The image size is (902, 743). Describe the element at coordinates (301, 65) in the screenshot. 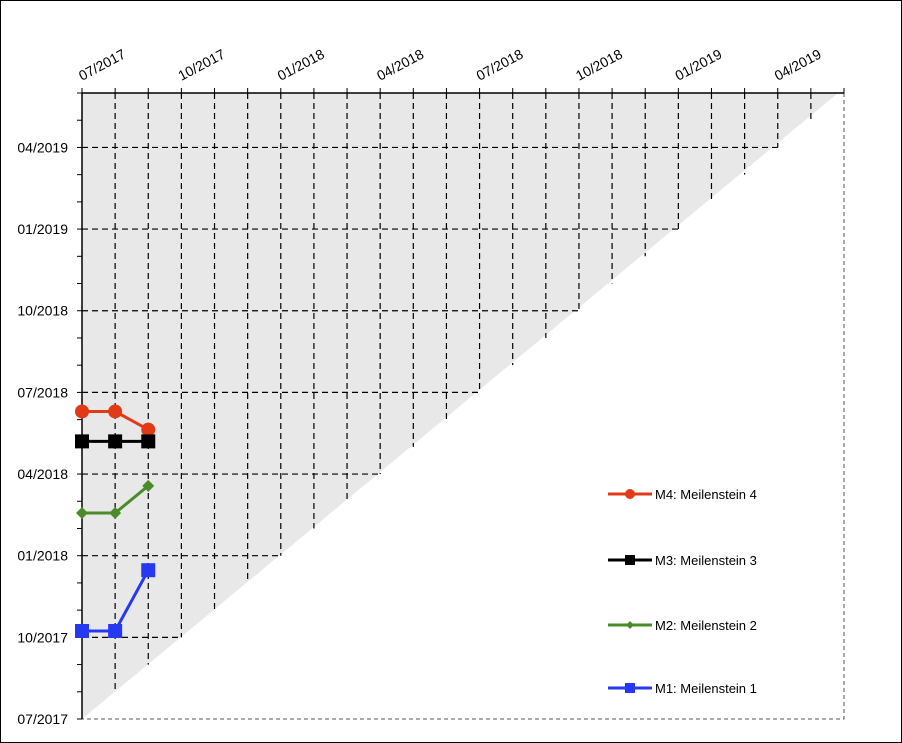

I see `x-tick-label: 01/2018` at that location.